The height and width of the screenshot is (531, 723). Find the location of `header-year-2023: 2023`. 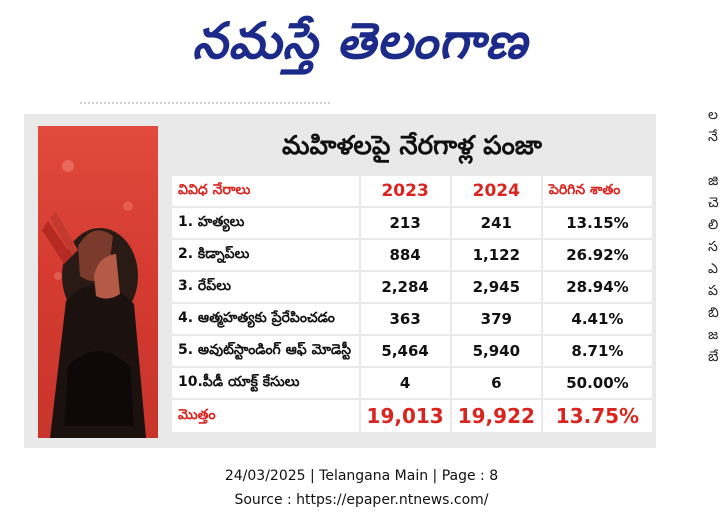

header-year-2023: 2023 is located at coordinates (405, 191).